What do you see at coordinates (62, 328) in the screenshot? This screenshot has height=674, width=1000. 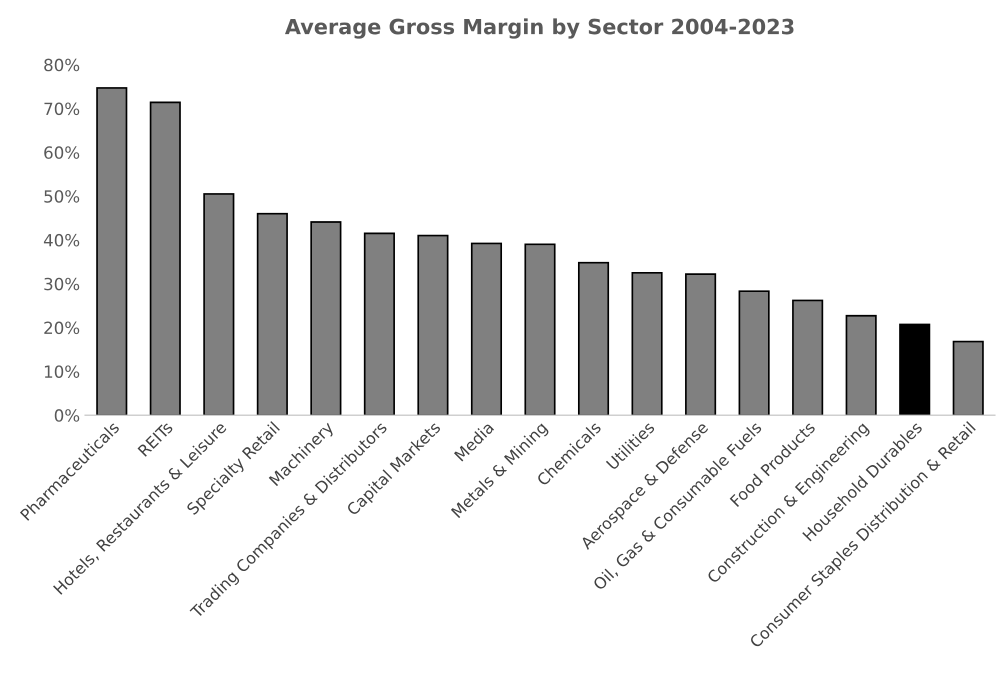 I see `y-tick-label: 20%` at bounding box center [62, 328].